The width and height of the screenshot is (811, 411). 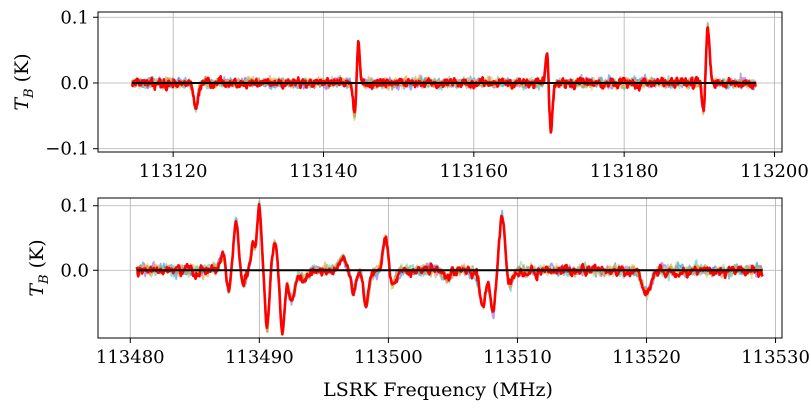 What do you see at coordinates (624, 171) in the screenshot?
I see `x-tick-label: 113180` at bounding box center [624, 171].